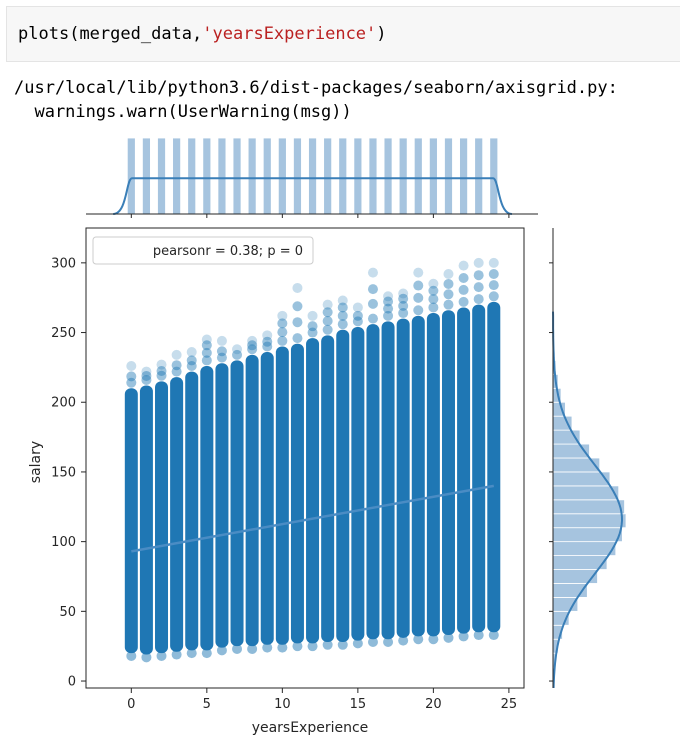 The height and width of the screenshot is (756, 680). Describe the element at coordinates (203, 250) in the screenshot. I see `legend: pearsonr = 0.38; p = 0` at that location.